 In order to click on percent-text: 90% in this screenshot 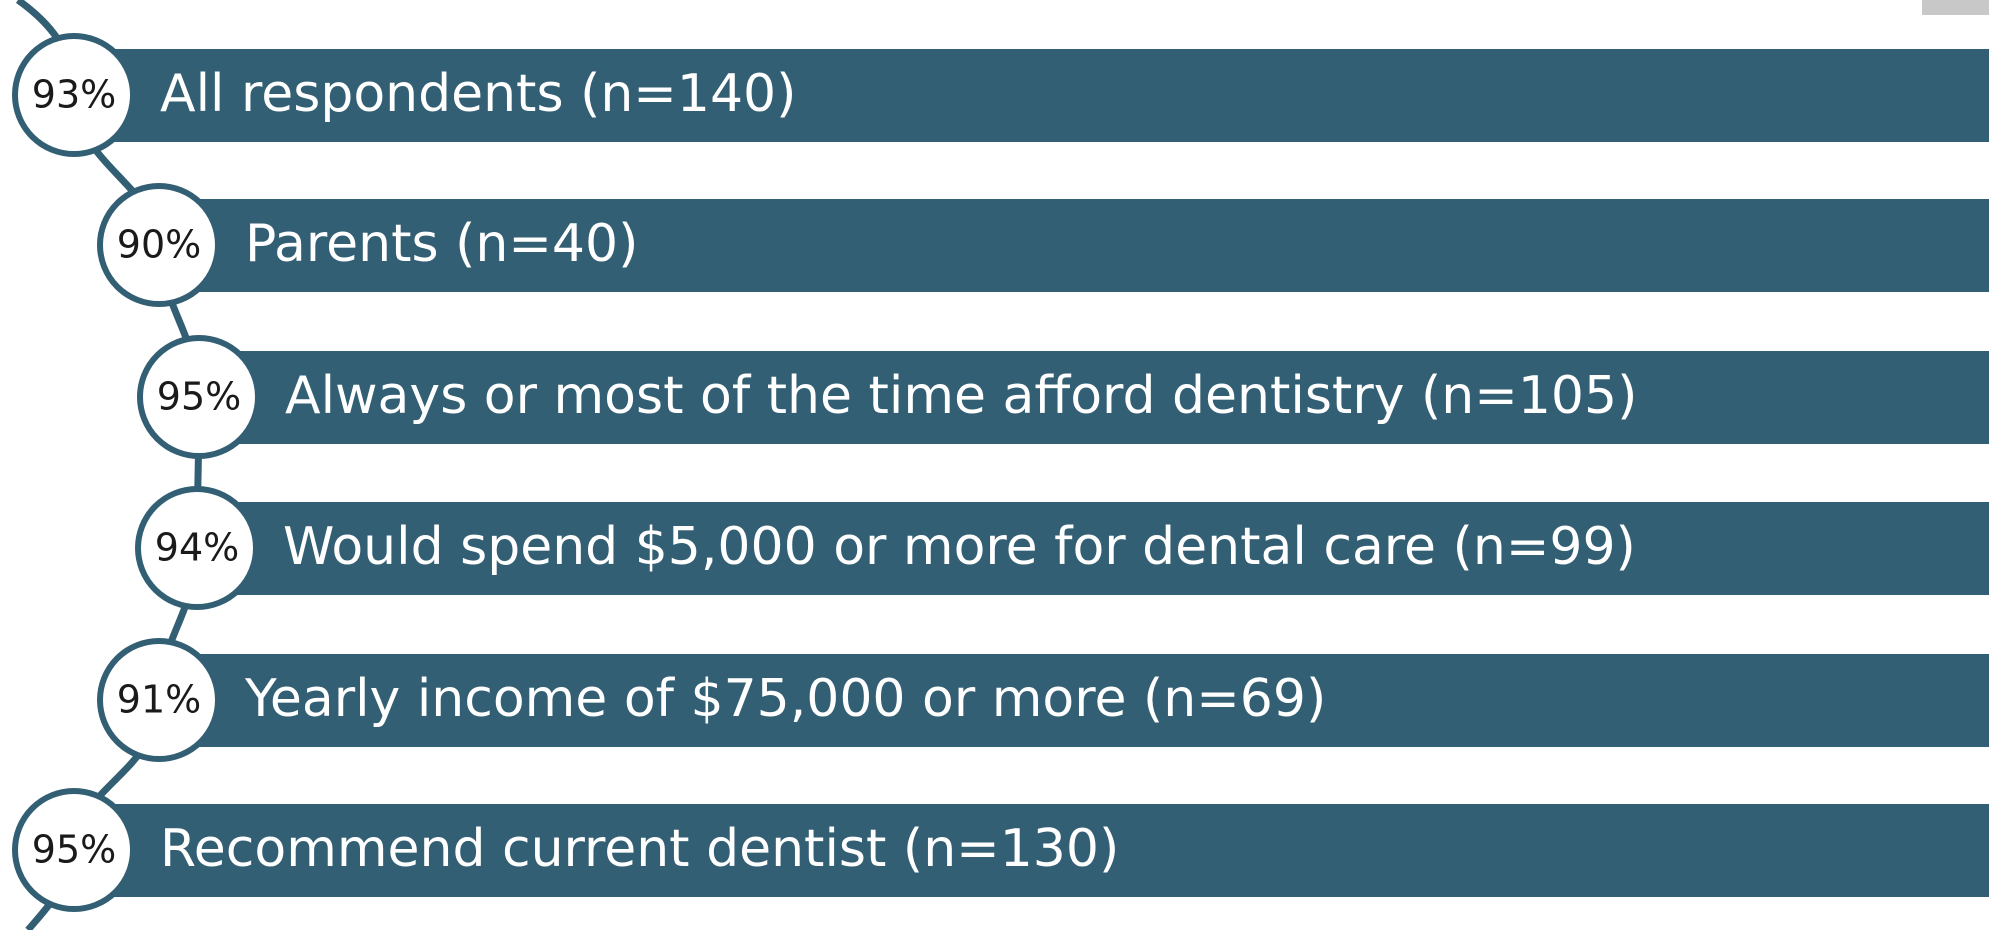, I will do `click(159, 245)`.